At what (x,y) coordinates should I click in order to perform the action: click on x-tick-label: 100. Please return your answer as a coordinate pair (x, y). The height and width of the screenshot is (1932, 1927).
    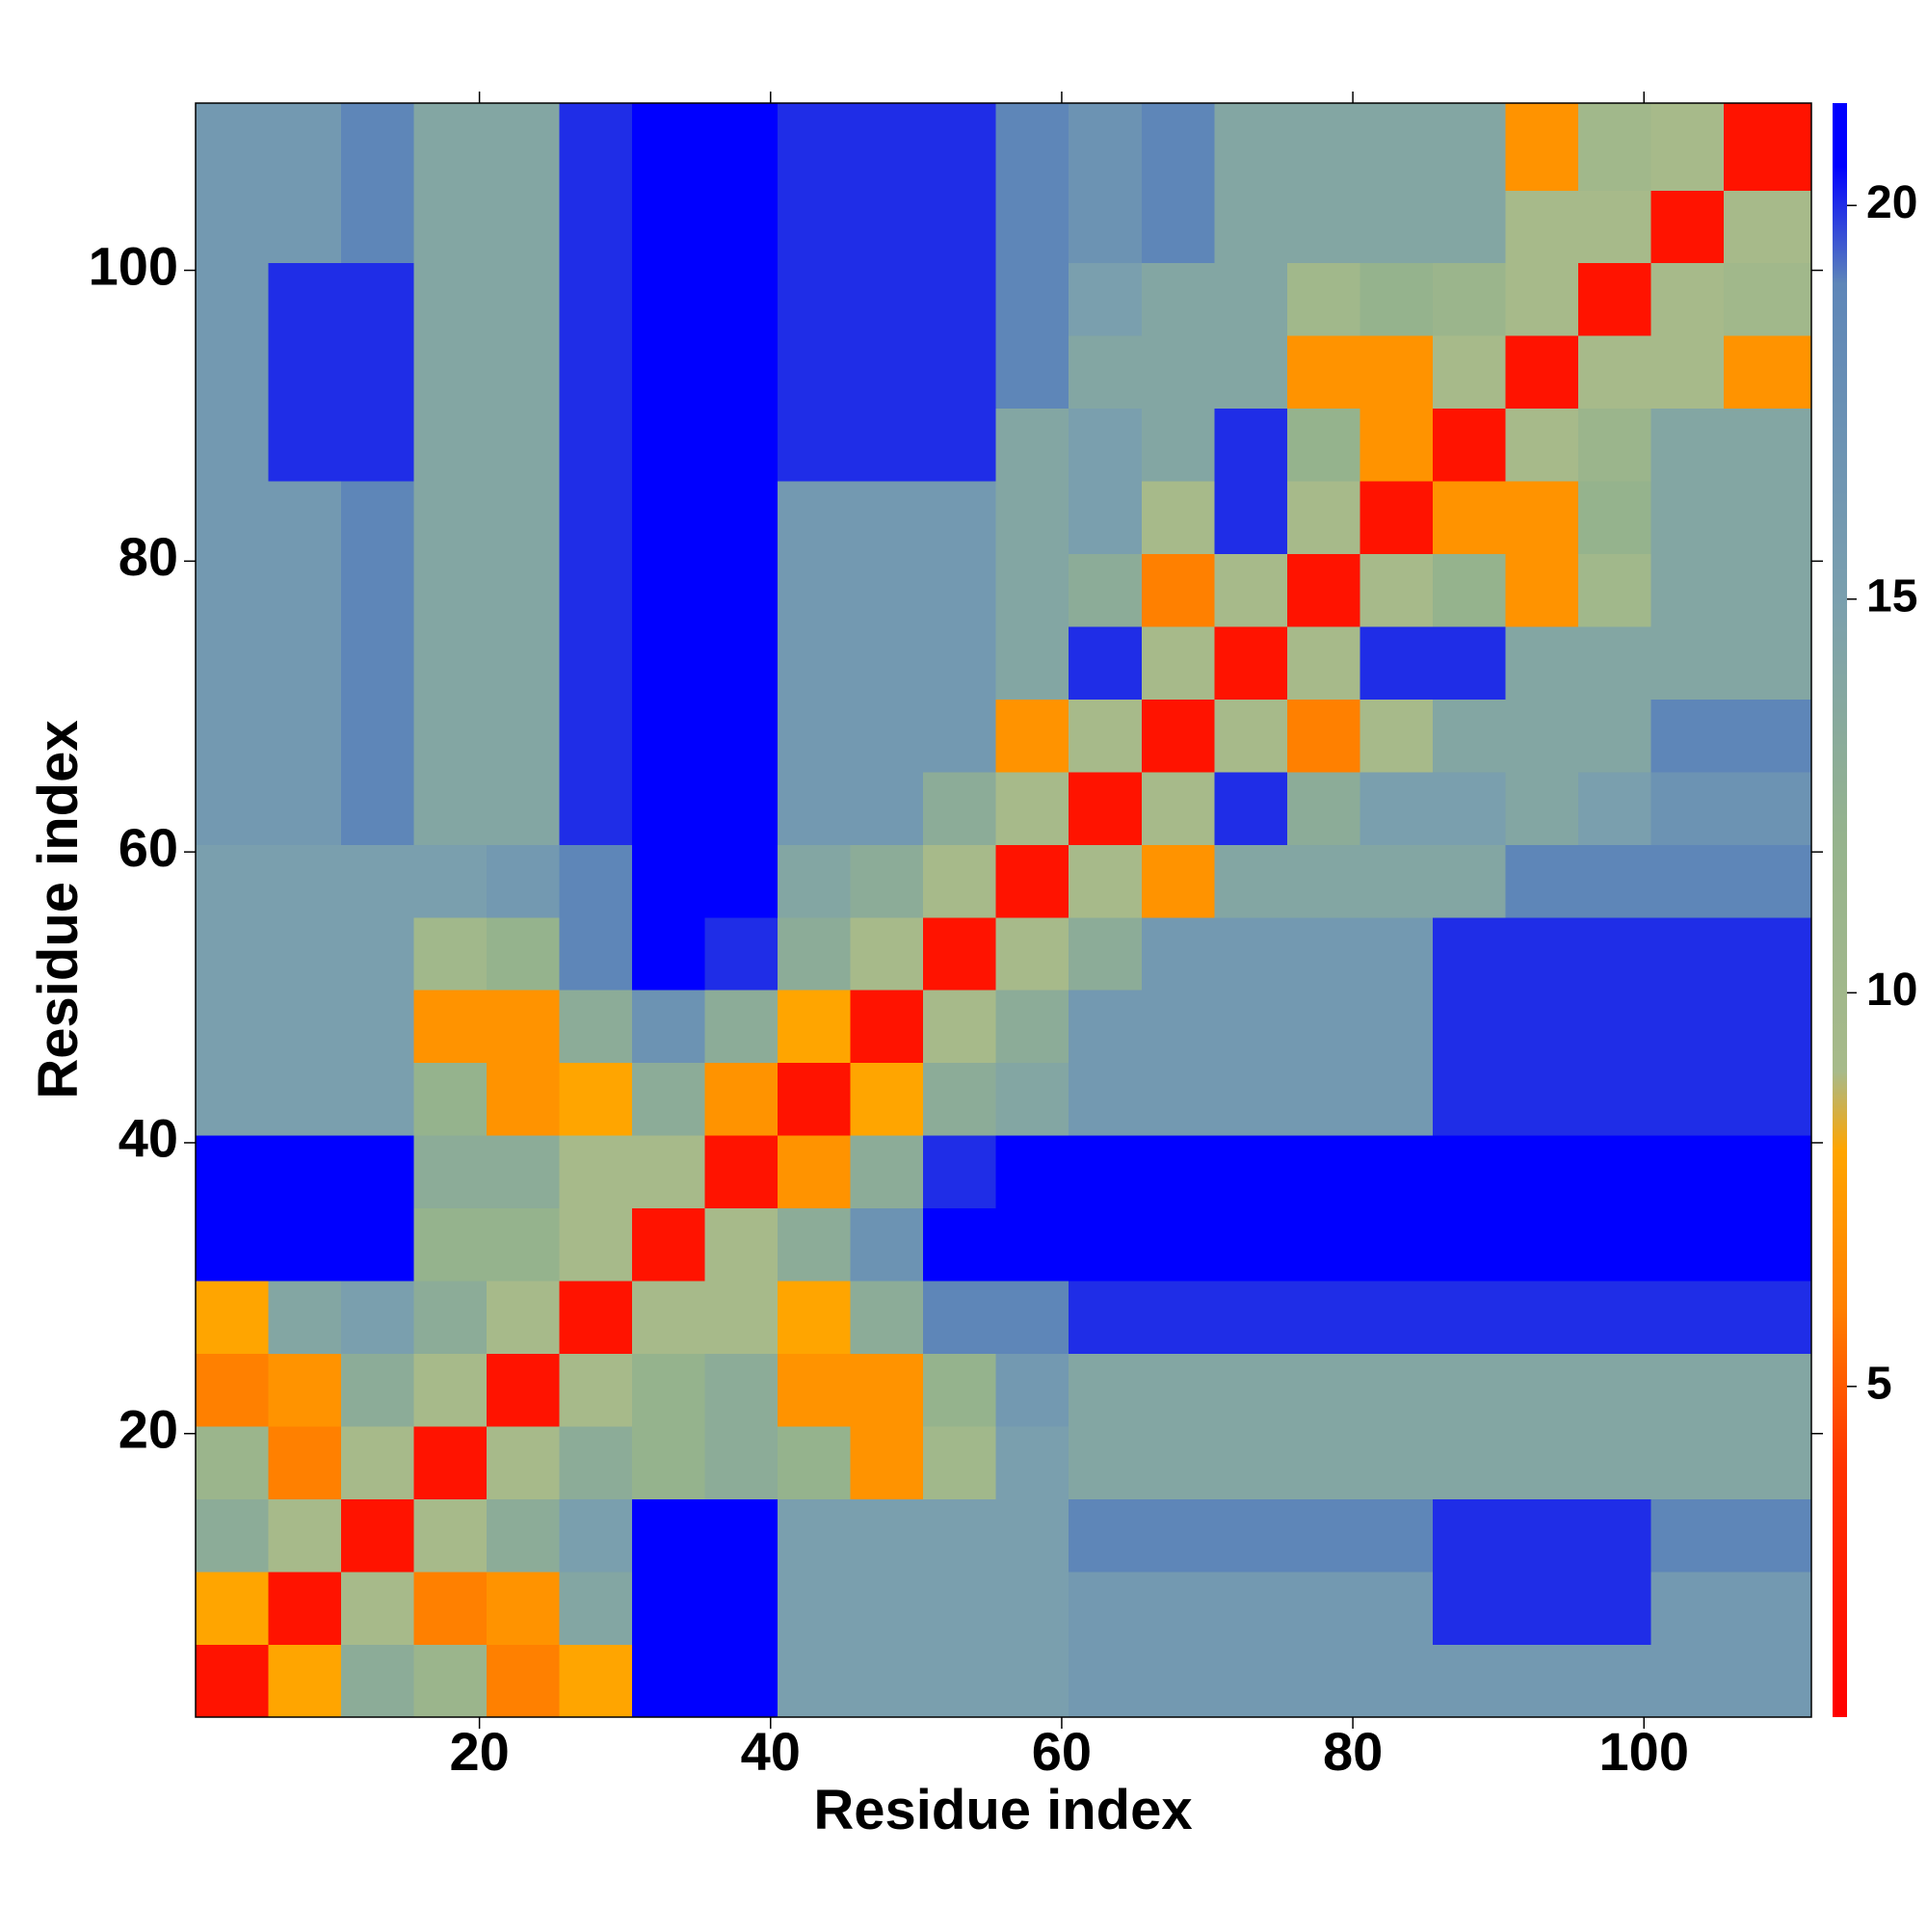
    Looking at the image, I should click on (1644, 1751).